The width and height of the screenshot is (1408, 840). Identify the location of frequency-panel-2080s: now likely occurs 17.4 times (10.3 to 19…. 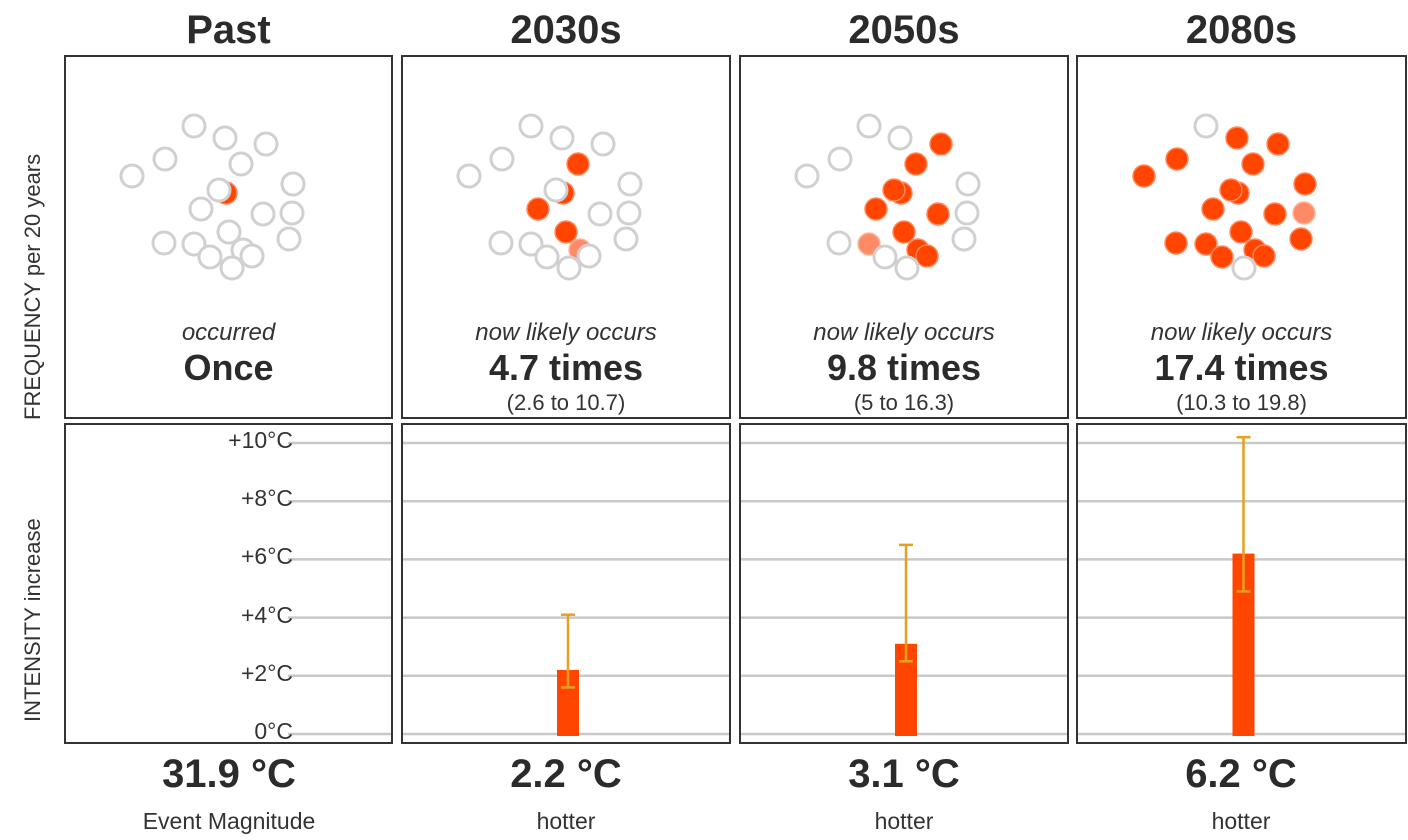
(1241, 237).